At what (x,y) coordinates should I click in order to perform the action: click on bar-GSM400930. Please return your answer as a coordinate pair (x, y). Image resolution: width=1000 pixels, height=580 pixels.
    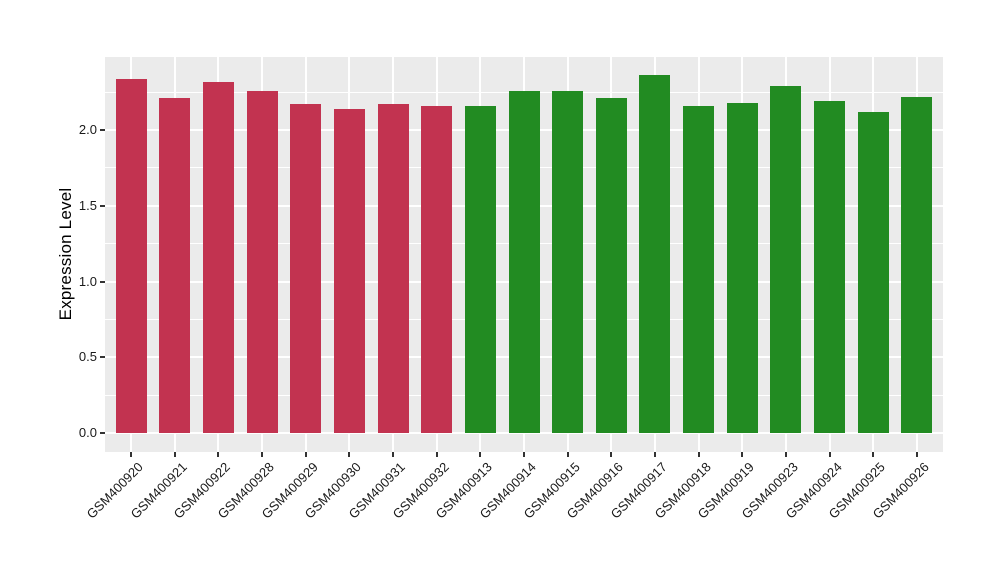
    Looking at the image, I should click on (349, 271).